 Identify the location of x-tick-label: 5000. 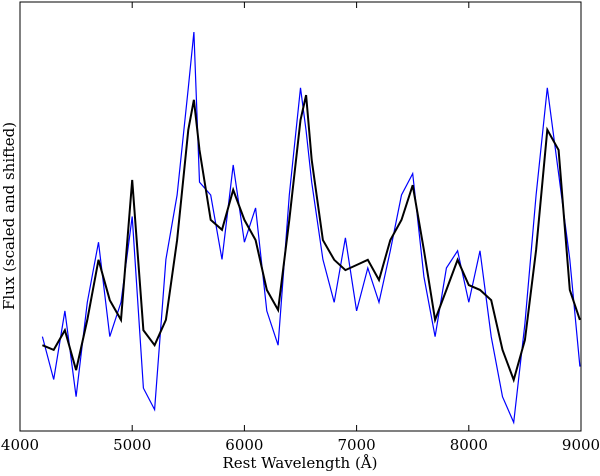
(132, 445).